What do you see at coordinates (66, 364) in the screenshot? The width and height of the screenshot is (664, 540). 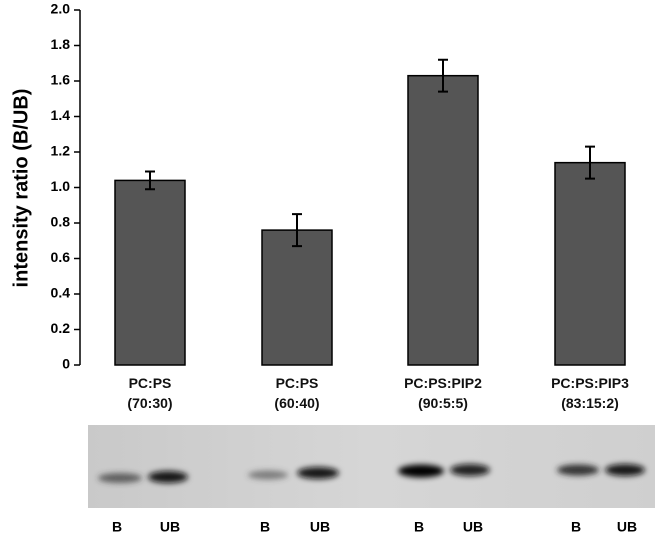 I see `y-tick-label: 0` at bounding box center [66, 364].